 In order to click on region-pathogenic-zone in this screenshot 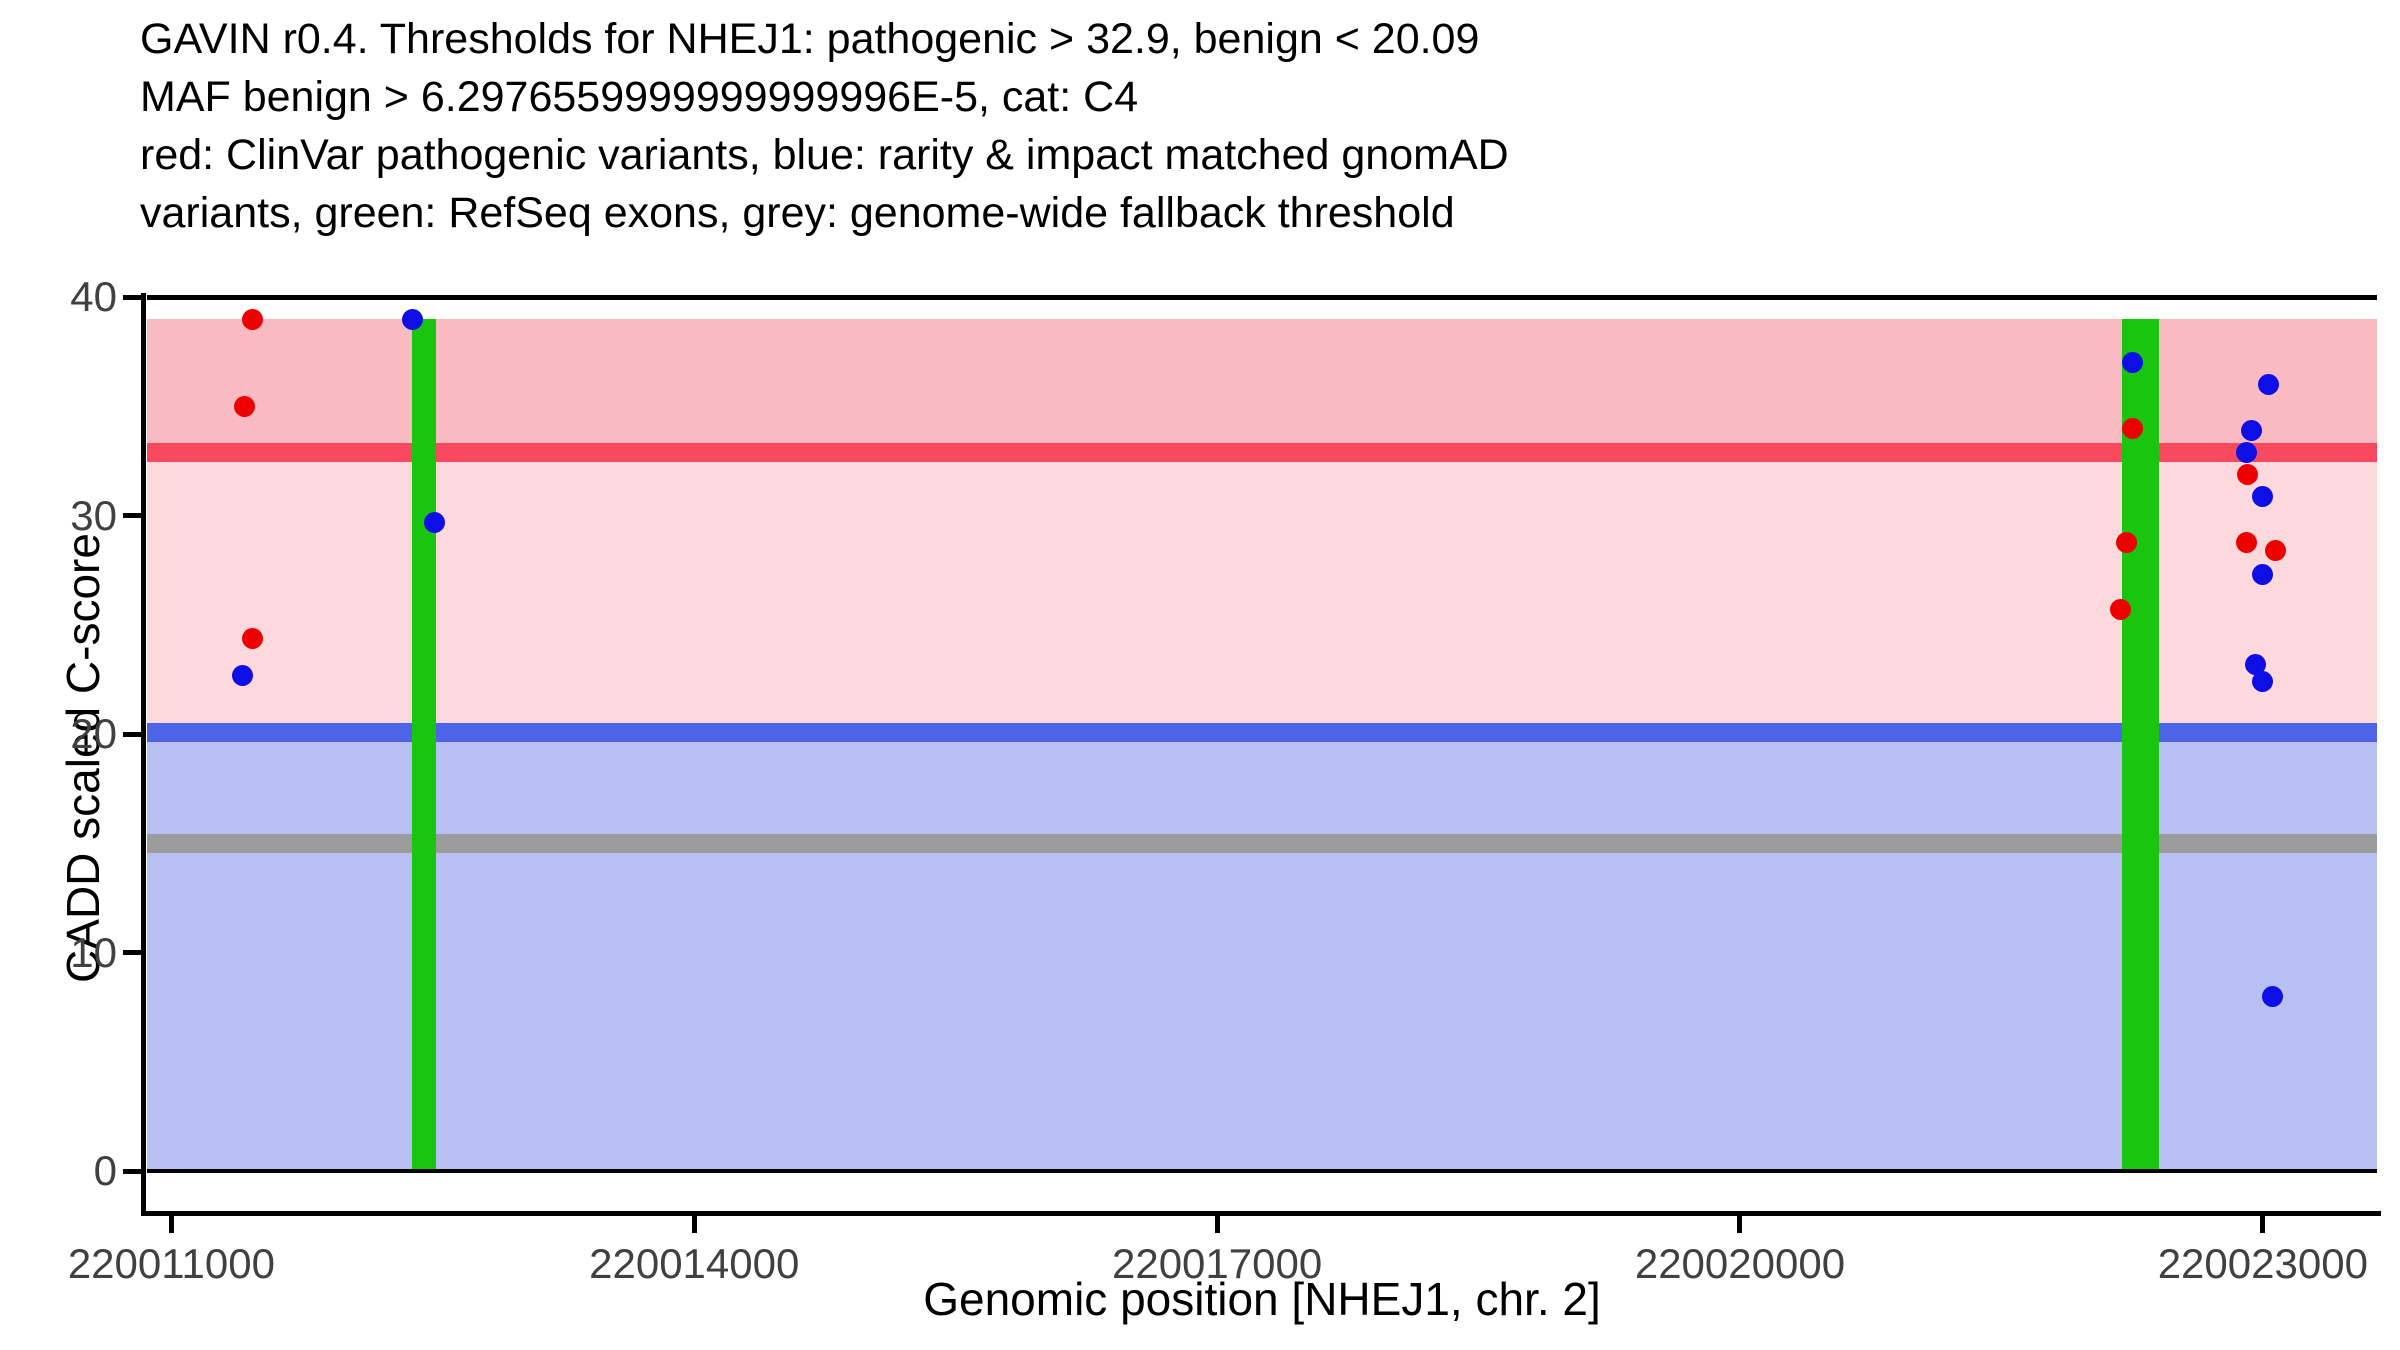, I will do `click(1262, 386)`.